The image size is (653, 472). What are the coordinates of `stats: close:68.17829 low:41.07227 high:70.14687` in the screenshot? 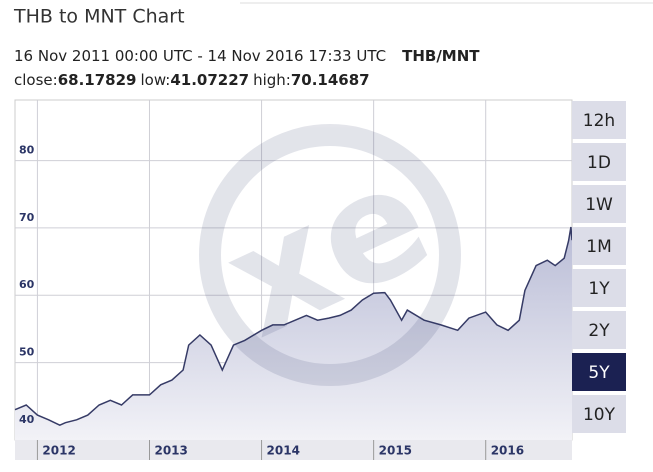 It's located at (192, 80).